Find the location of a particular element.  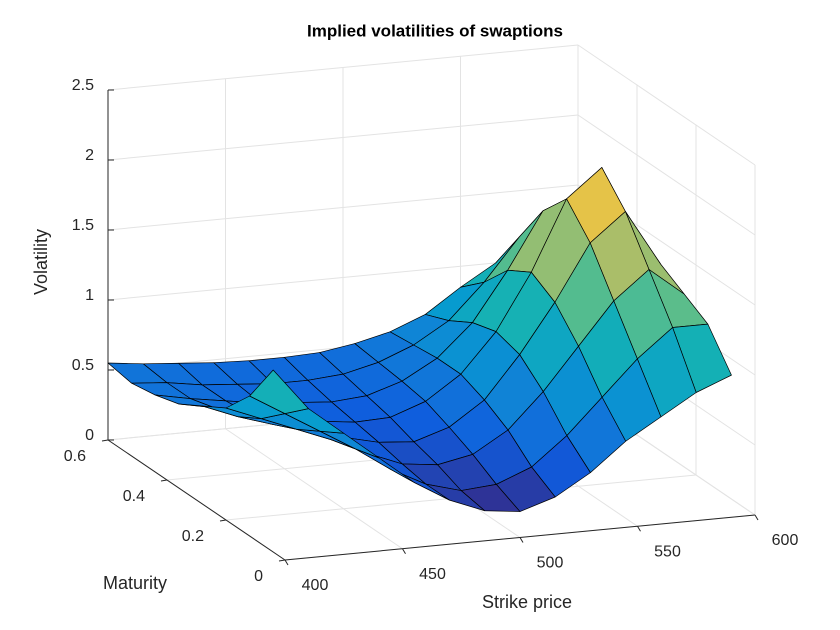

z-tick-label: 0.5 is located at coordinates (83, 365).